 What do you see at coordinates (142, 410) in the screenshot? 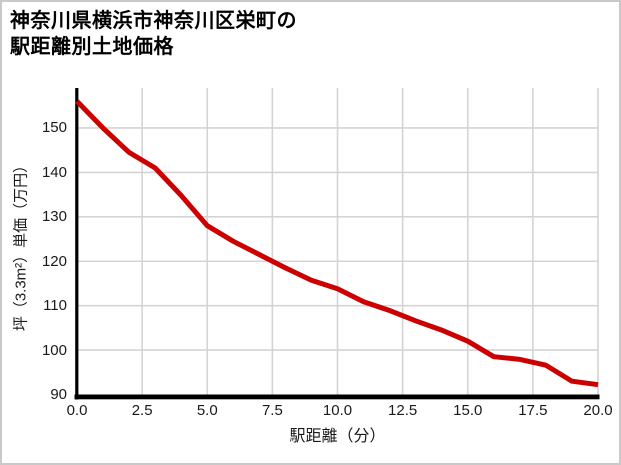
I see `x-tick-label: 2.5` at bounding box center [142, 410].